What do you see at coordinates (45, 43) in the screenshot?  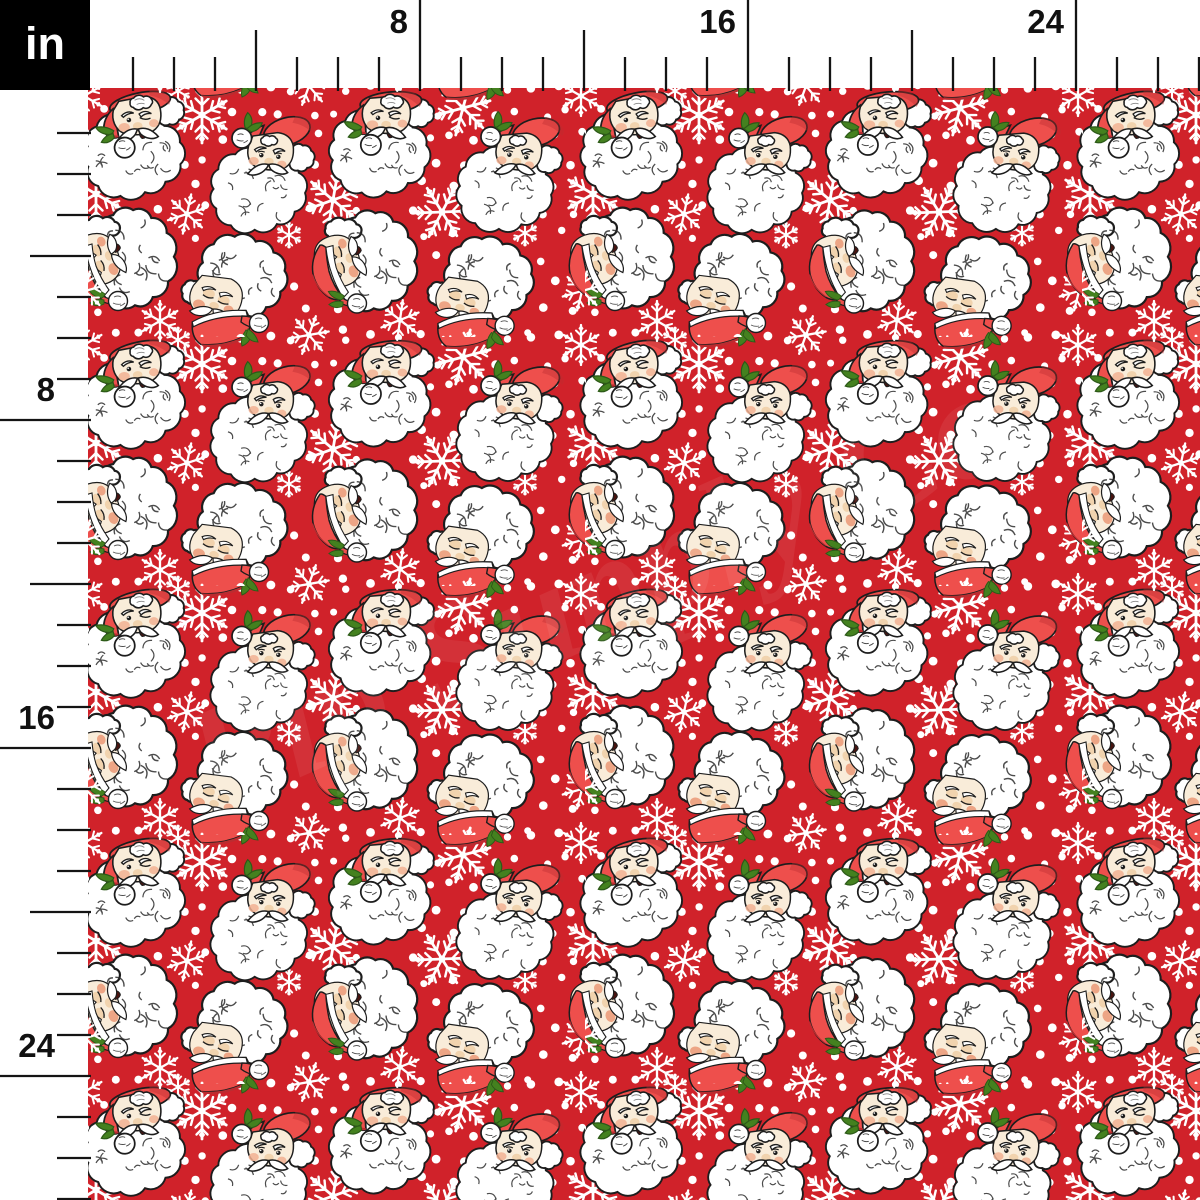 I see `svg-text: in` at bounding box center [45, 43].